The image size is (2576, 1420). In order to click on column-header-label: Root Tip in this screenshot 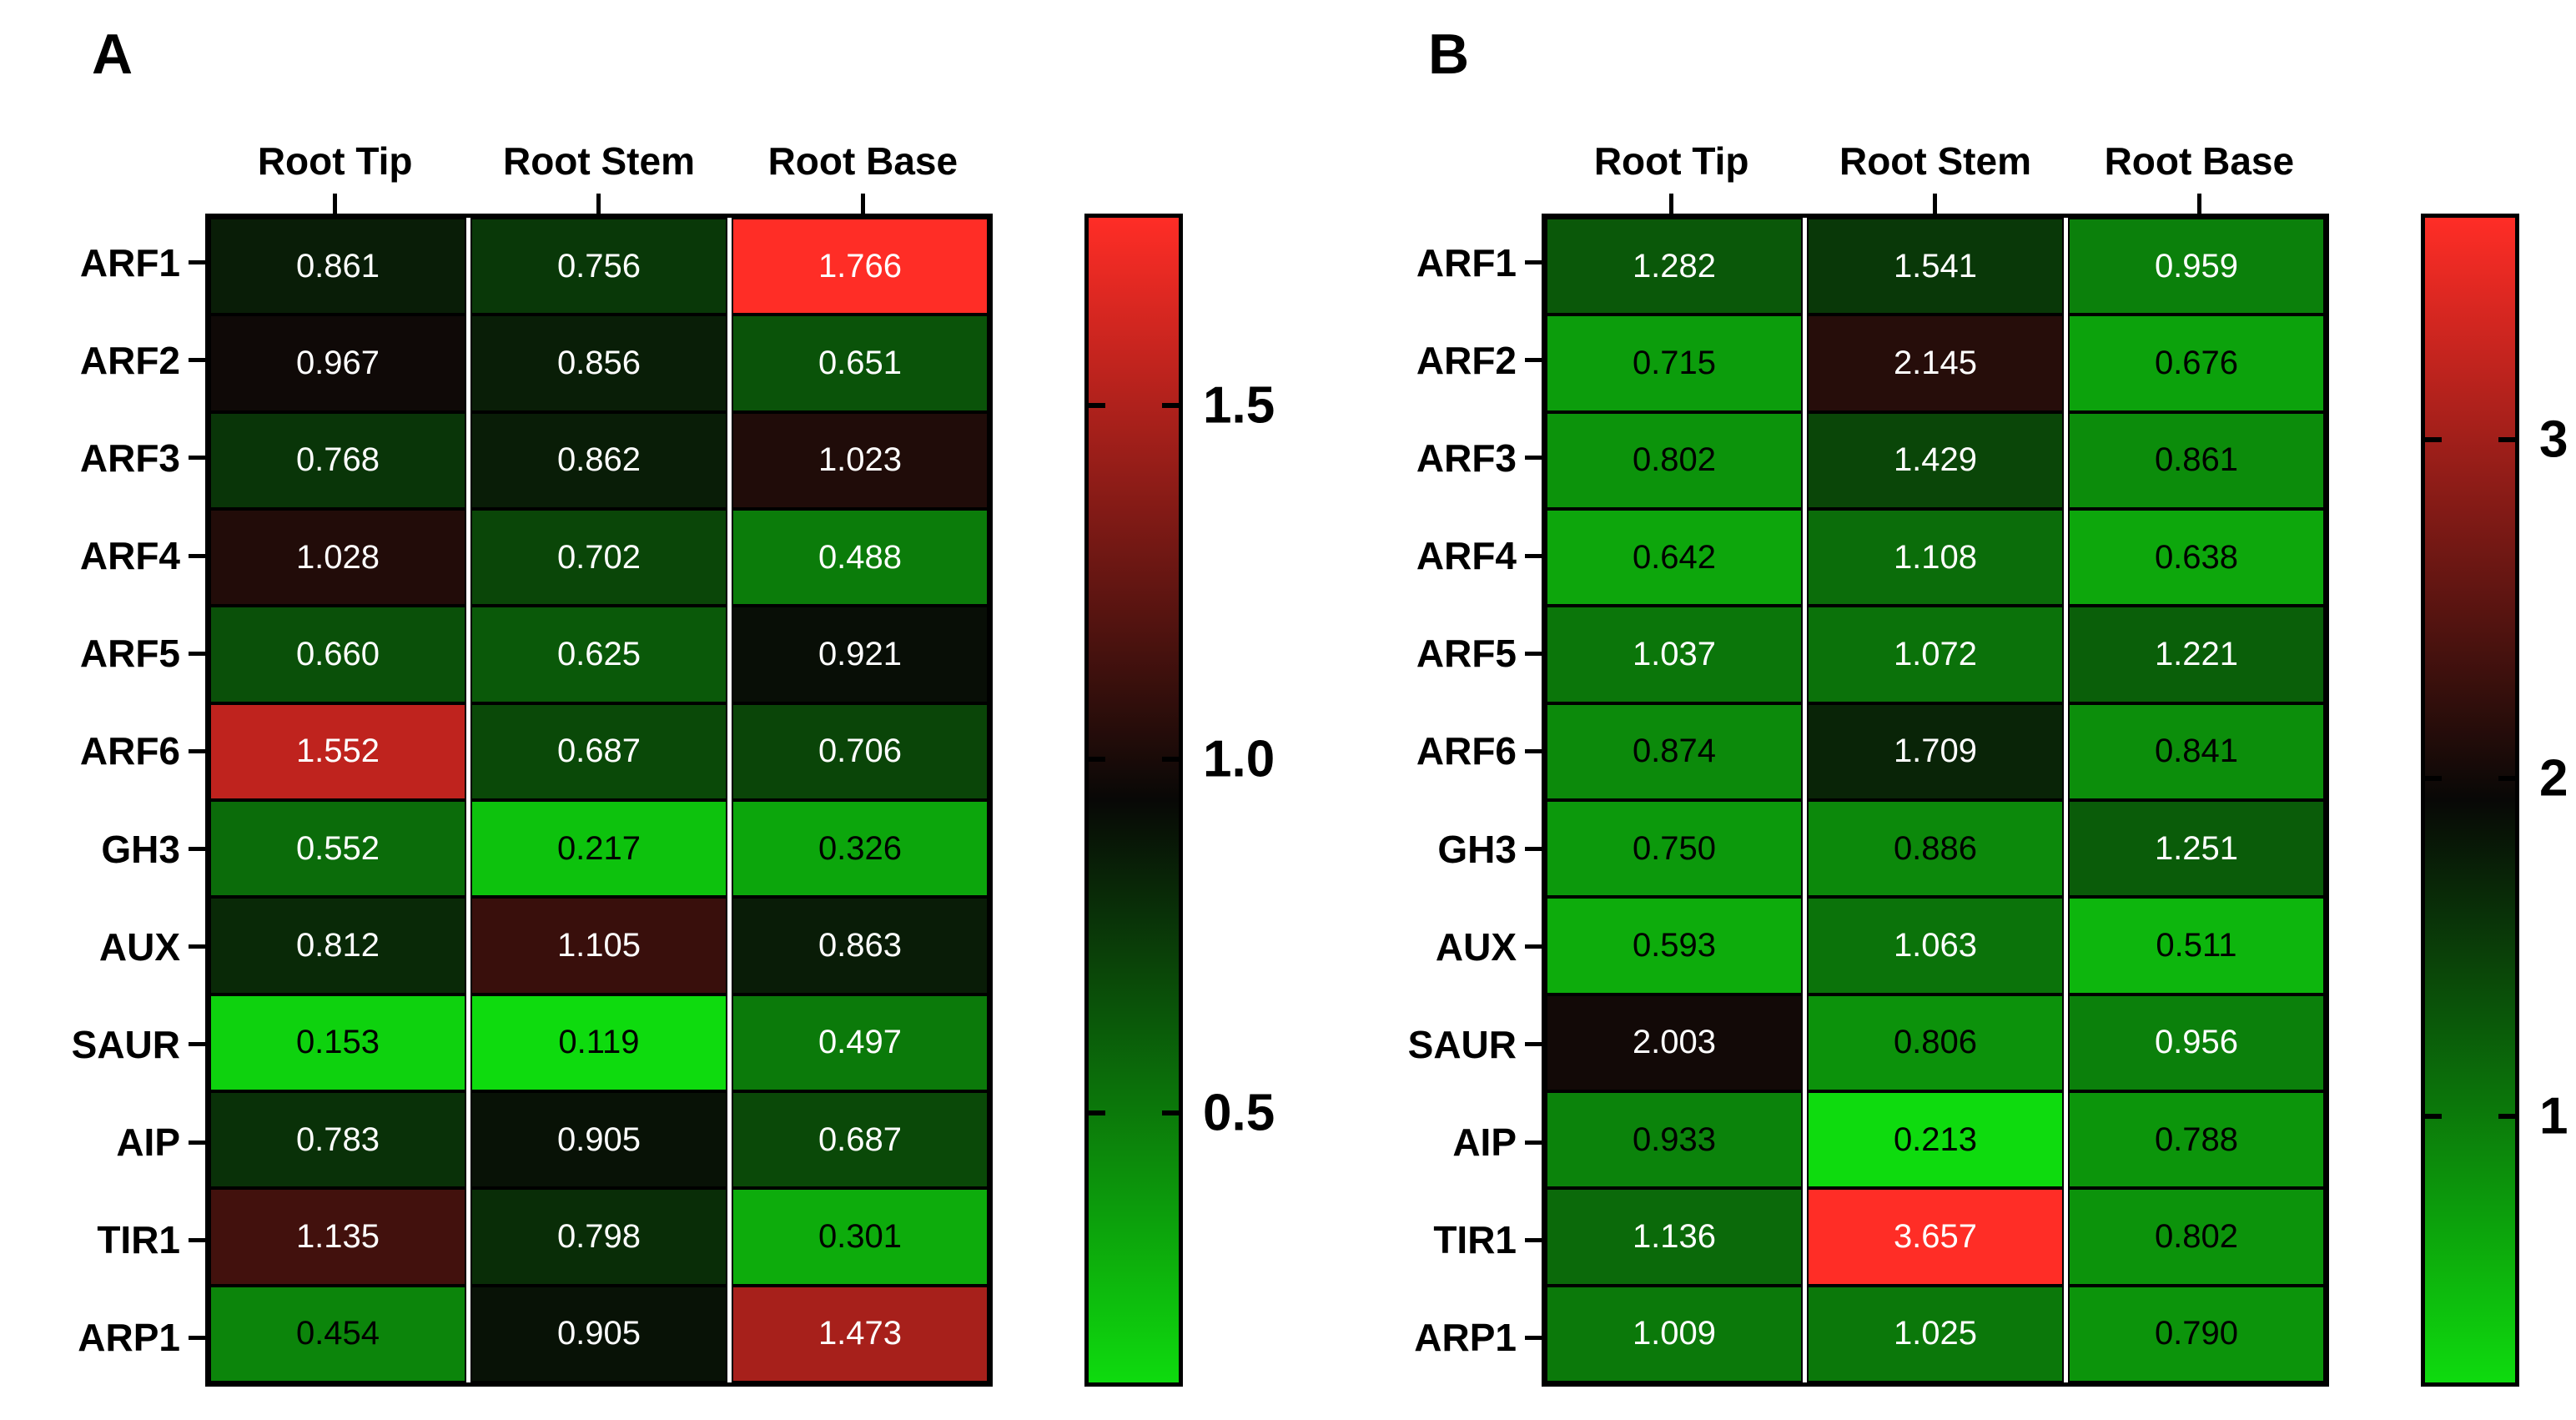, I will do `click(1671, 161)`.